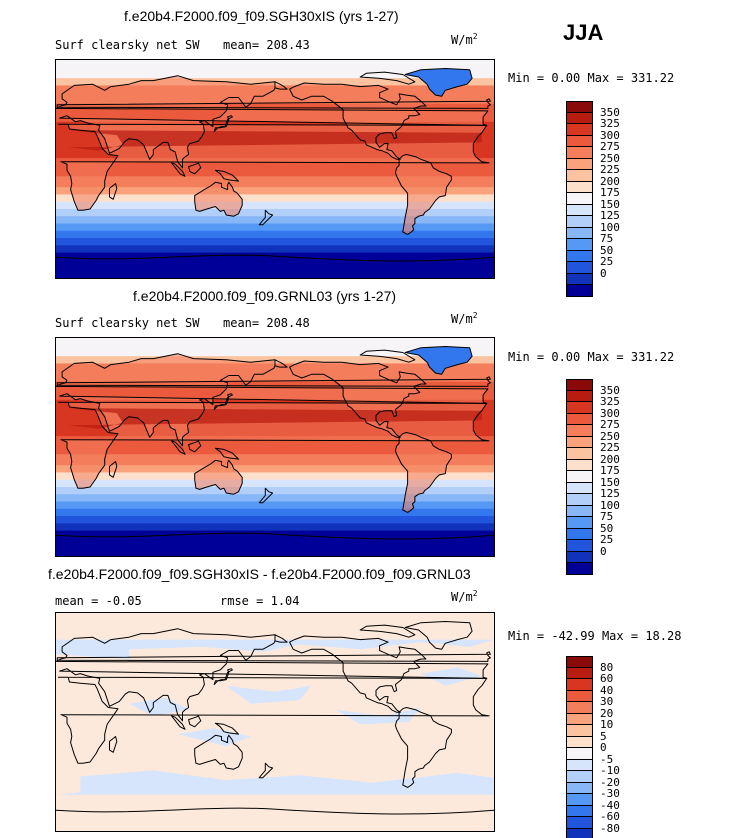 The width and height of the screenshot is (733, 838). What do you see at coordinates (265, 296) in the screenshot?
I see `panel2-title: f.e20b4.F2000.f09_f09.GRNL03 (yrs 1-27)` at bounding box center [265, 296].